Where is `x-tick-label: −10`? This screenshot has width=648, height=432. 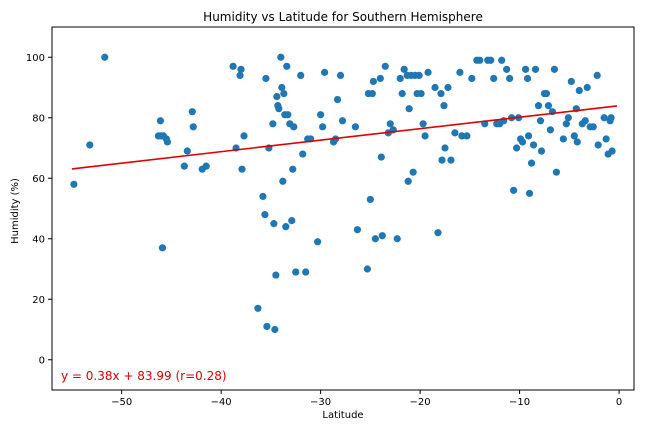 x-tick-label: −10 is located at coordinates (519, 402).